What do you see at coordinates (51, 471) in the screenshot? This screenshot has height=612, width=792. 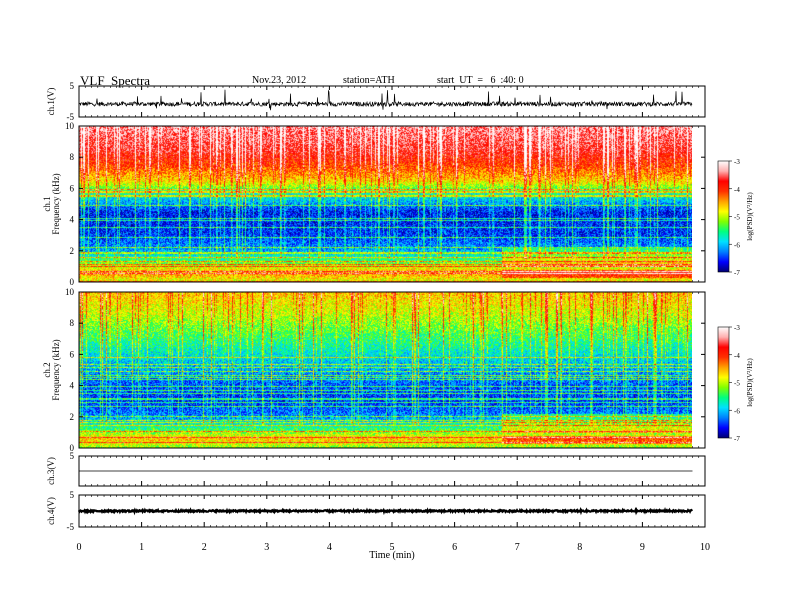 I see `y-axis-label: ch.3(V)` at bounding box center [51, 471].